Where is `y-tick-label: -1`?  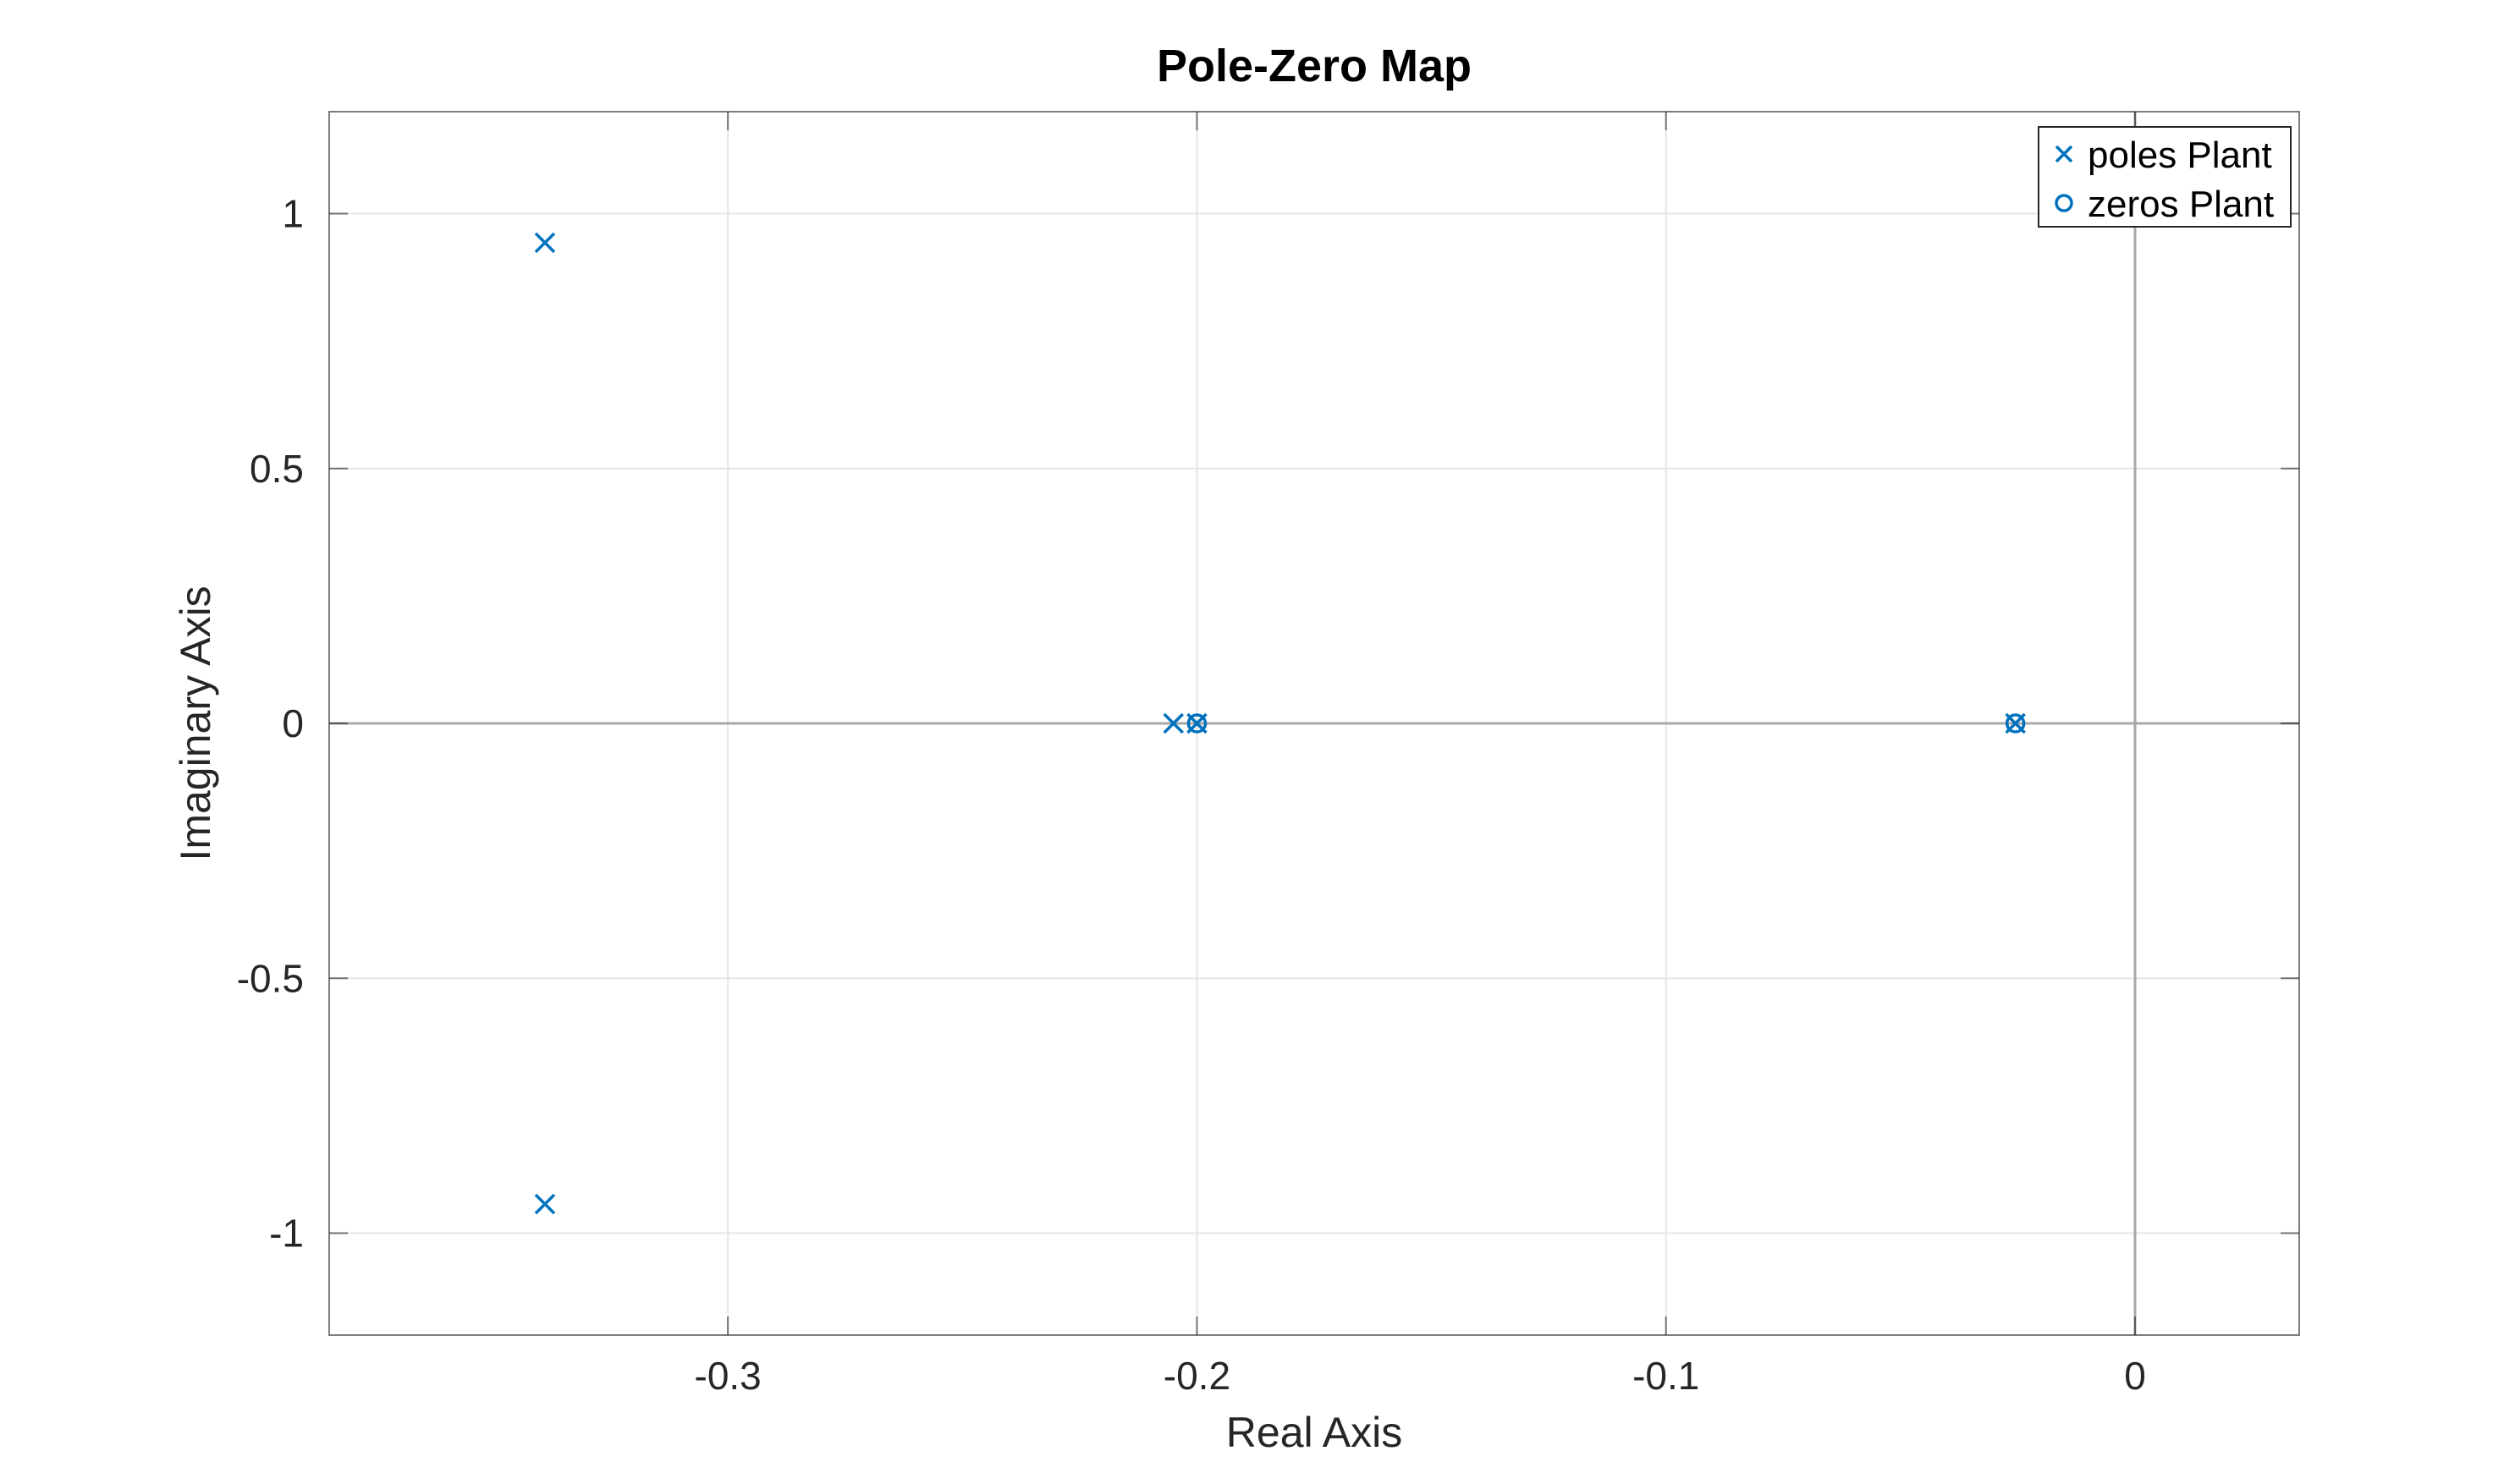
y-tick-label: -1 is located at coordinates (286, 1234).